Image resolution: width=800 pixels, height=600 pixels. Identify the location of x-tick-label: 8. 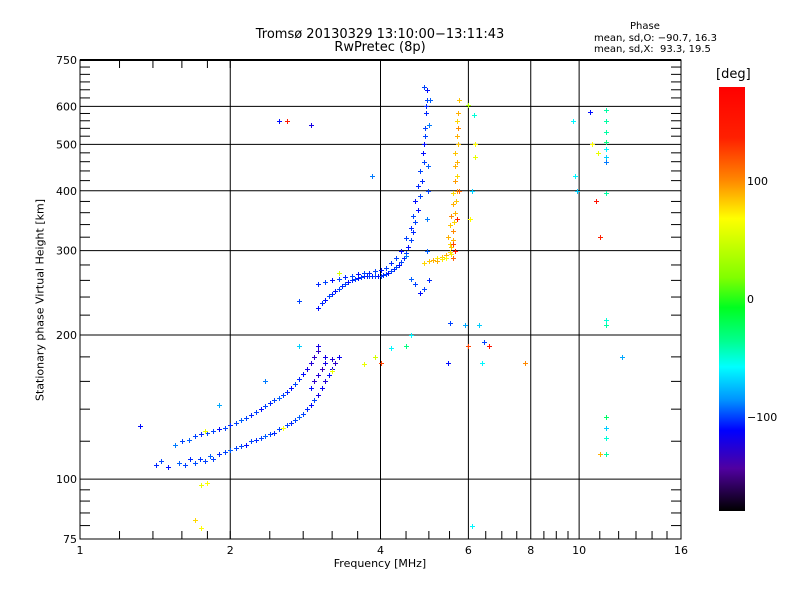
(530, 550).